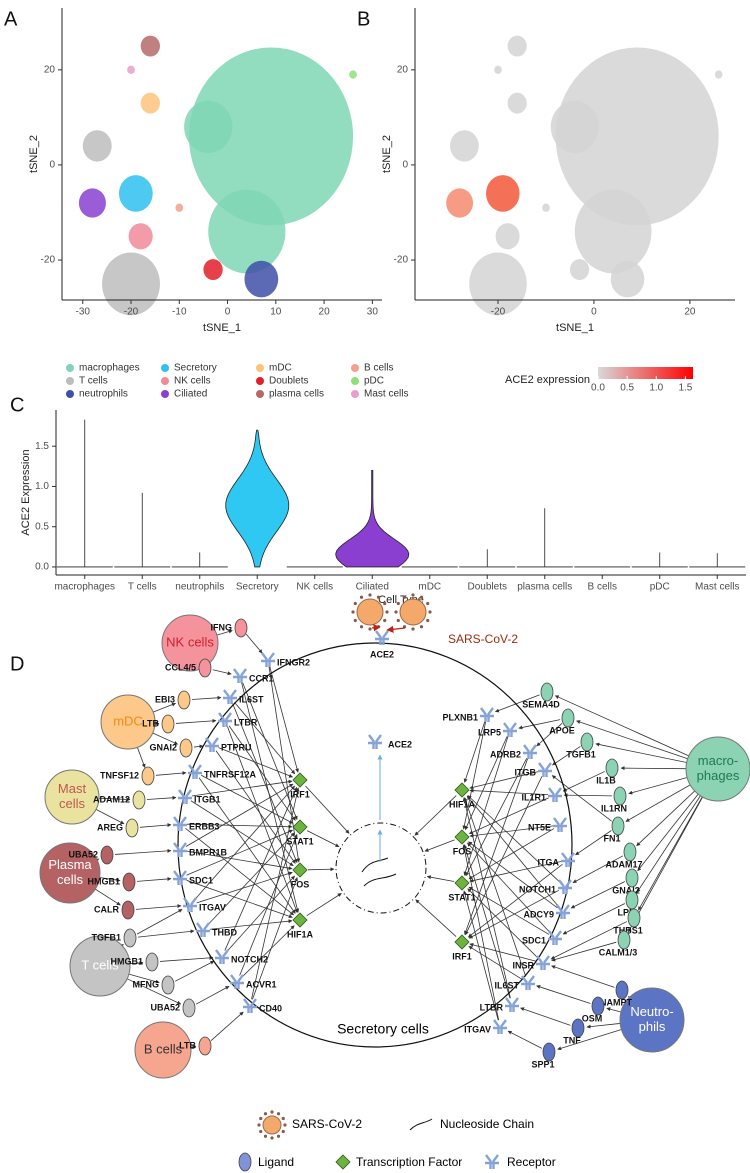  Describe the element at coordinates (533, 797) in the screenshot. I see `receptor-label: IL1R1` at that location.